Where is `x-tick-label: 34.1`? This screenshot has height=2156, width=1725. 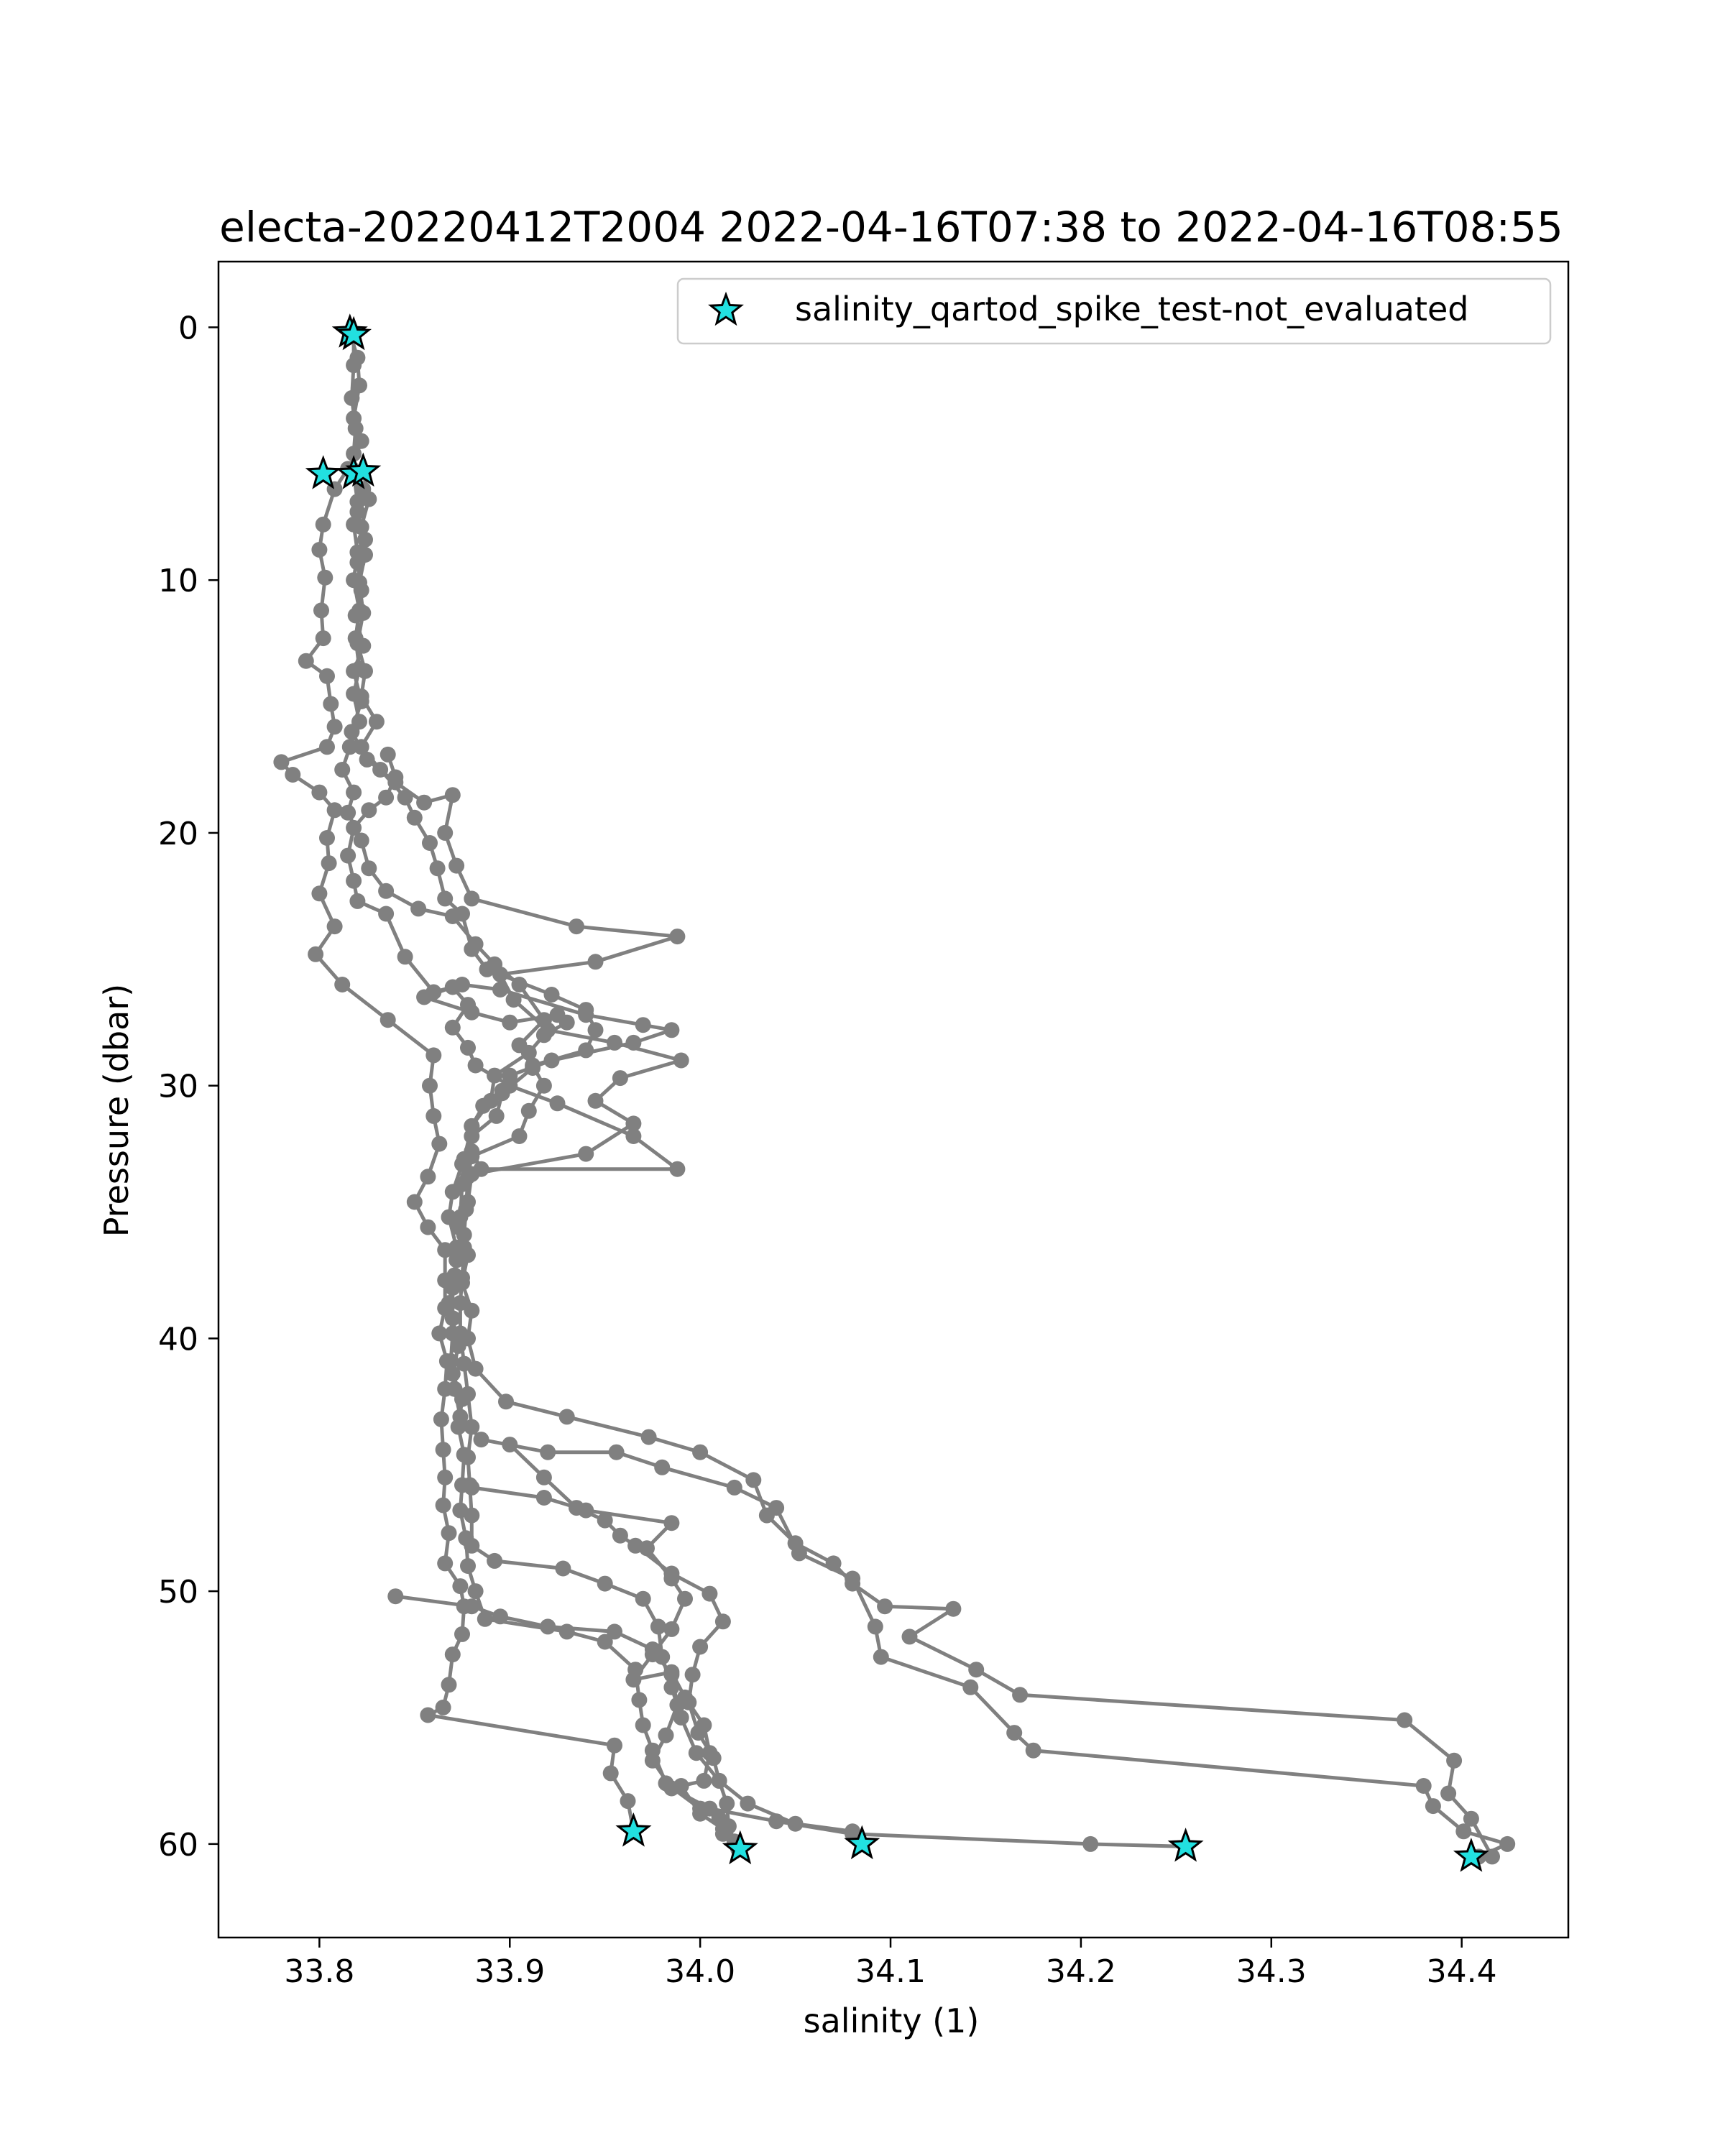
x-tick-label: 34.1 is located at coordinates (890, 1971).